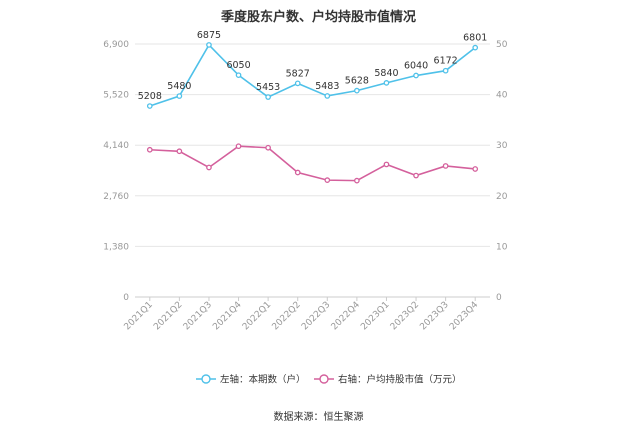 Image resolution: width=637 pixels, height=431 pixels. I want to click on x-tick-label: 2022Q4, so click(346, 316).